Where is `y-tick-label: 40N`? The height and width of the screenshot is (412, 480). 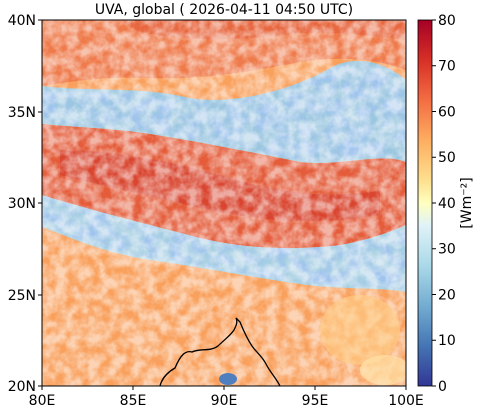 y-tick-label: 40N is located at coordinates (22, 21).